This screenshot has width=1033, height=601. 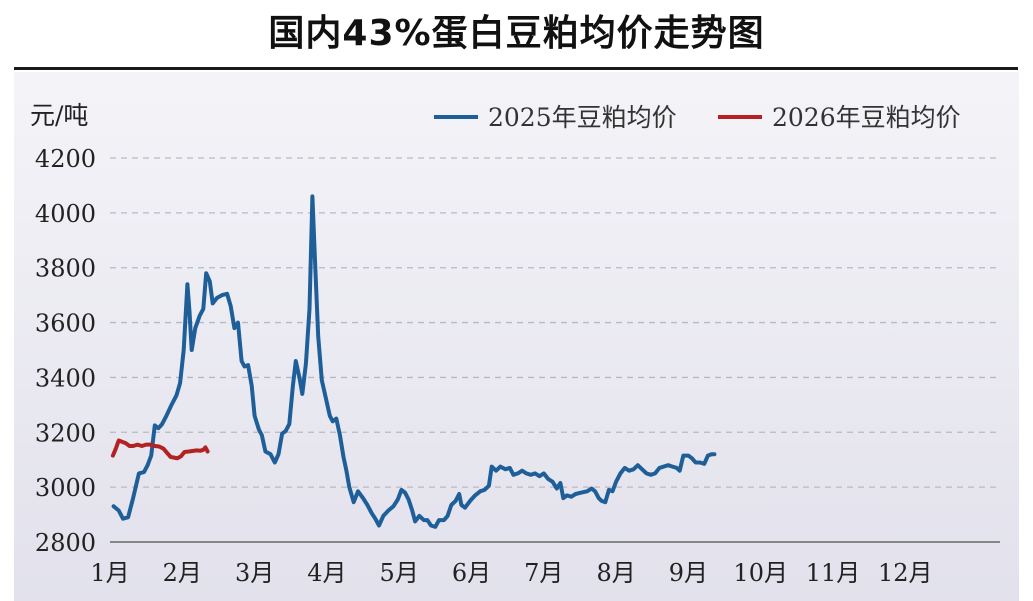 I want to click on x-tick-label: 6月, so click(x=471, y=573).